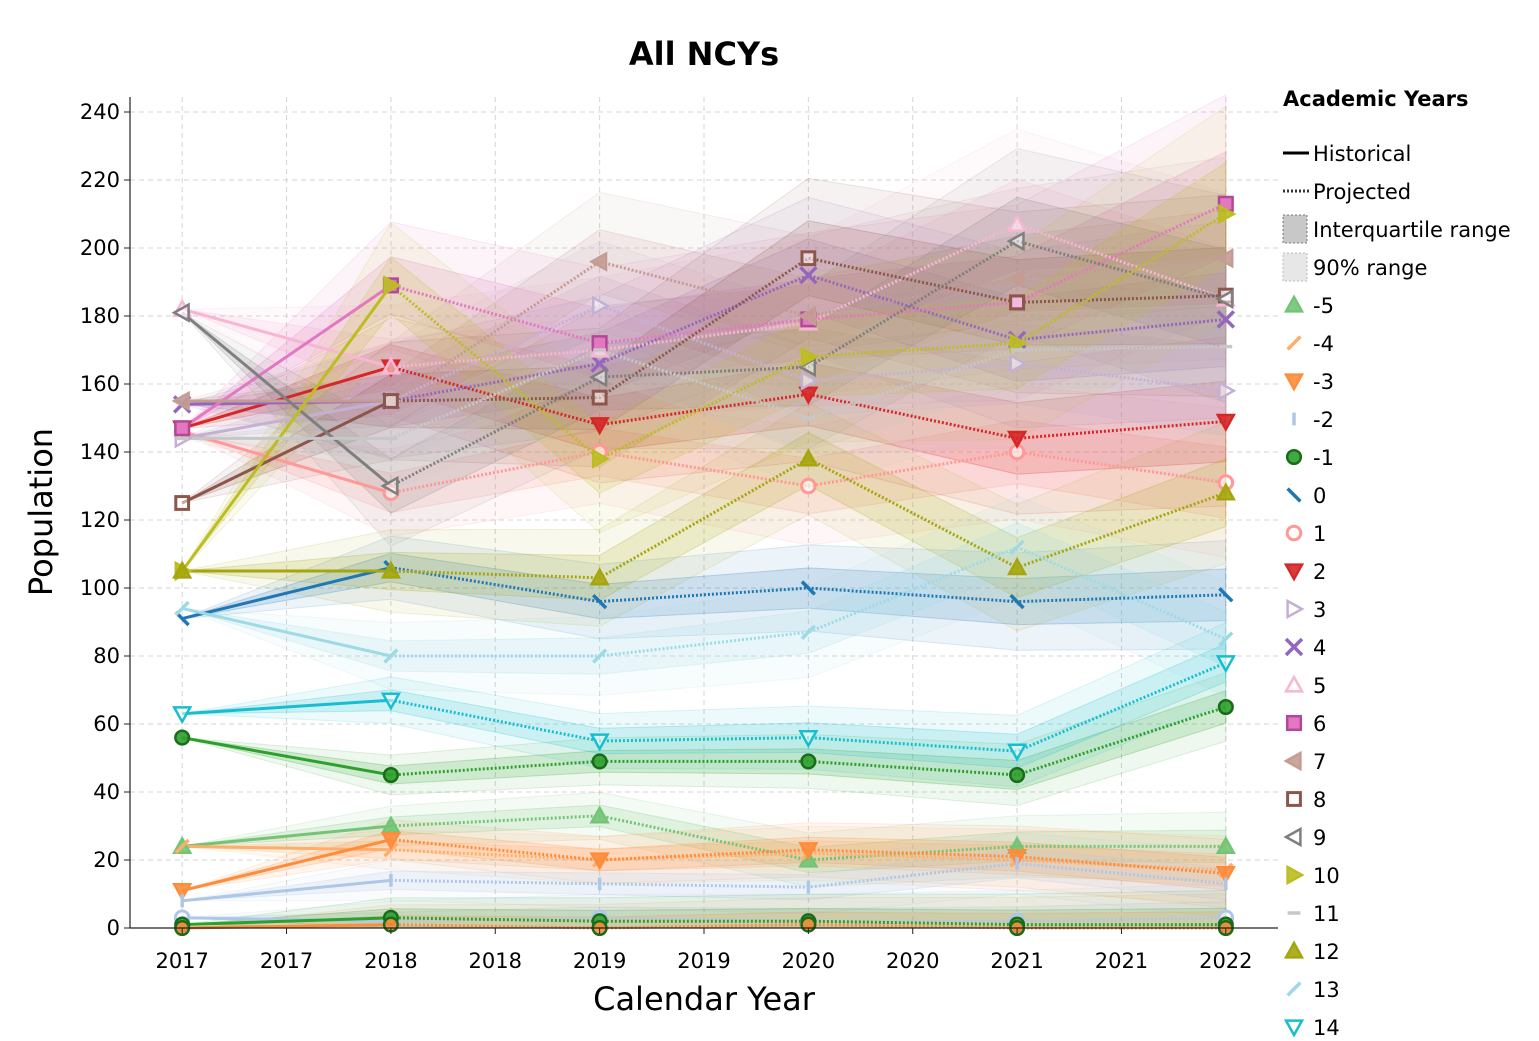 The height and width of the screenshot is (1041, 1539). What do you see at coordinates (1323, 382) in the screenshot?
I see `legend-label: -3` at bounding box center [1323, 382].